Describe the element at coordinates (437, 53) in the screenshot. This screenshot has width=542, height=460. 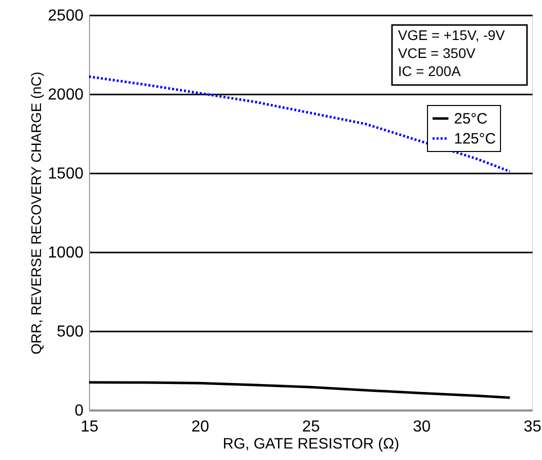
I see `annotation: VCE = 350V` at that location.